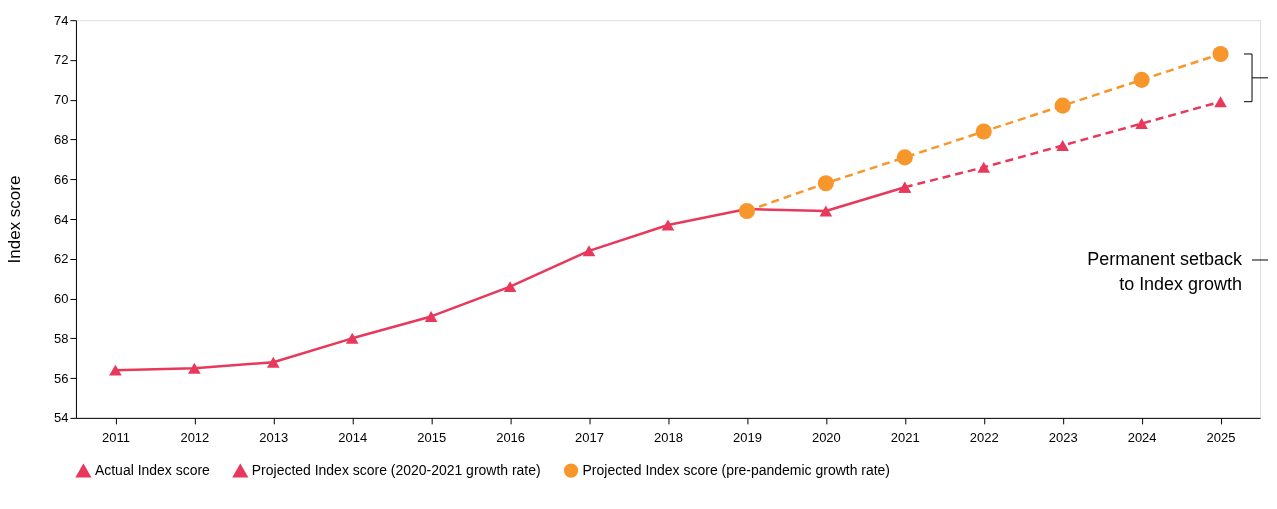 The image size is (1277, 509). Describe the element at coordinates (668, 438) in the screenshot. I see `x-tick-label: 2018` at that location.